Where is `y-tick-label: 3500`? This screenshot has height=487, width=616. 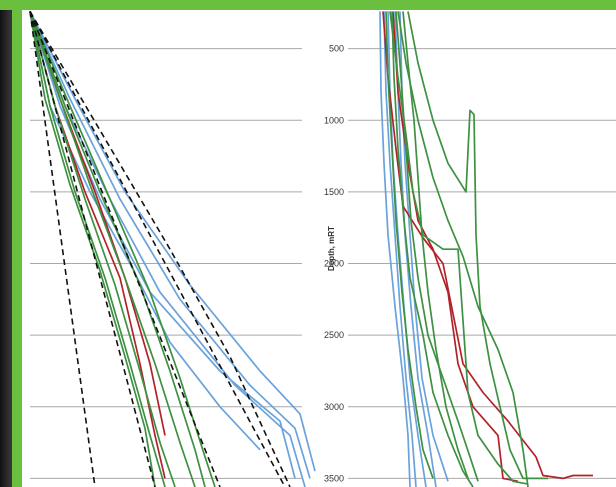 y-tick-label: 3500 is located at coordinates (334, 478).